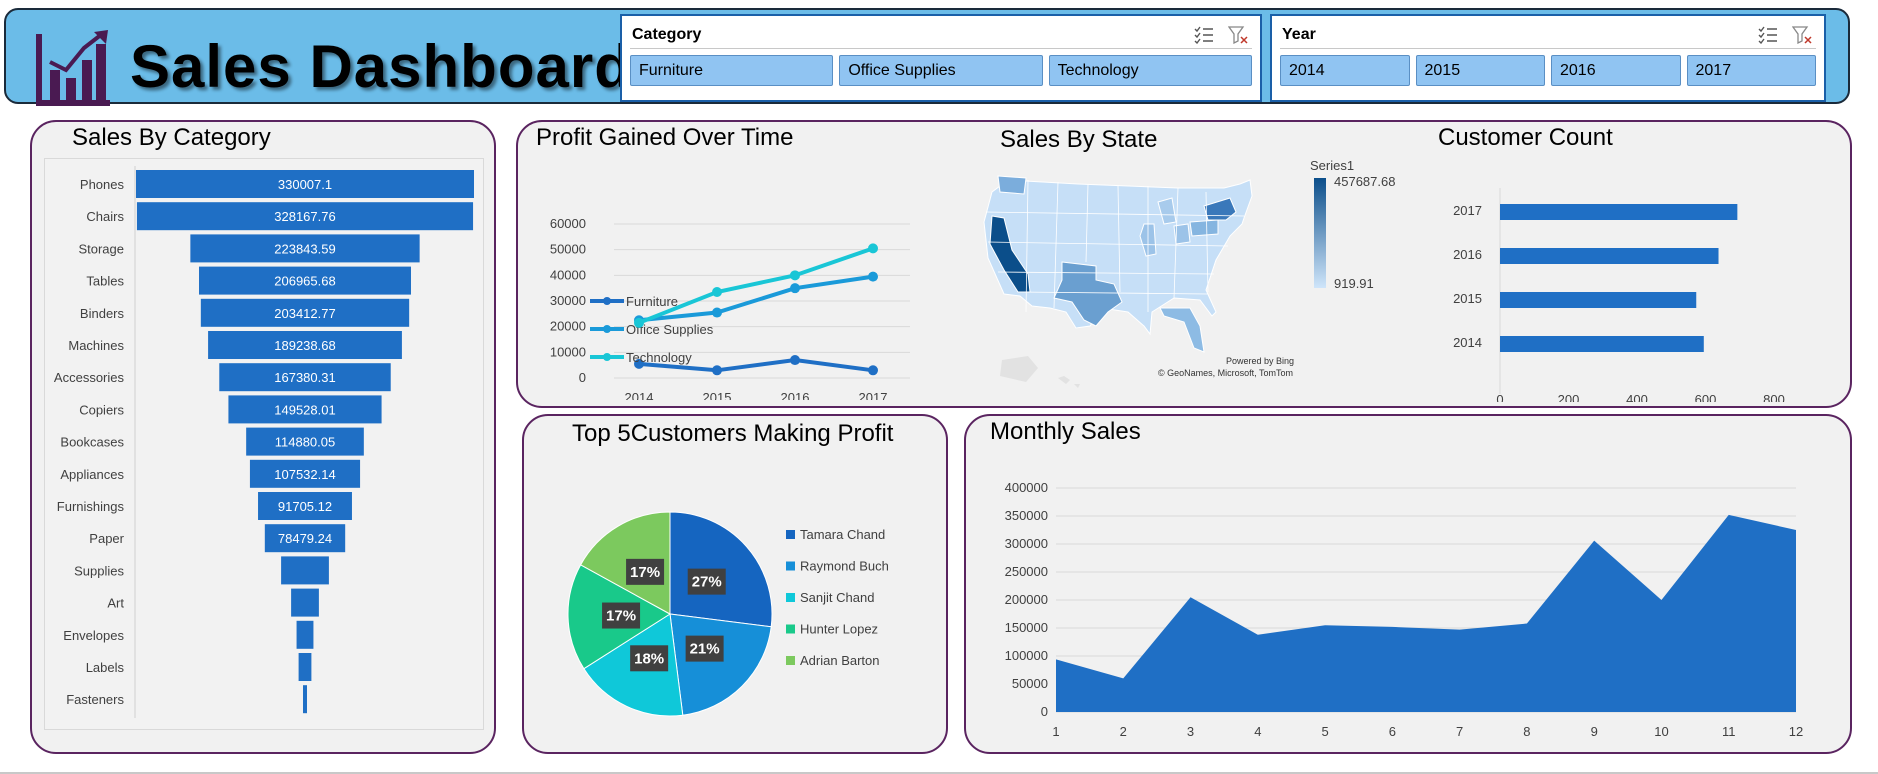 The height and width of the screenshot is (774, 1878). I want to click on year-slicer-title: Year, so click(1299, 34).